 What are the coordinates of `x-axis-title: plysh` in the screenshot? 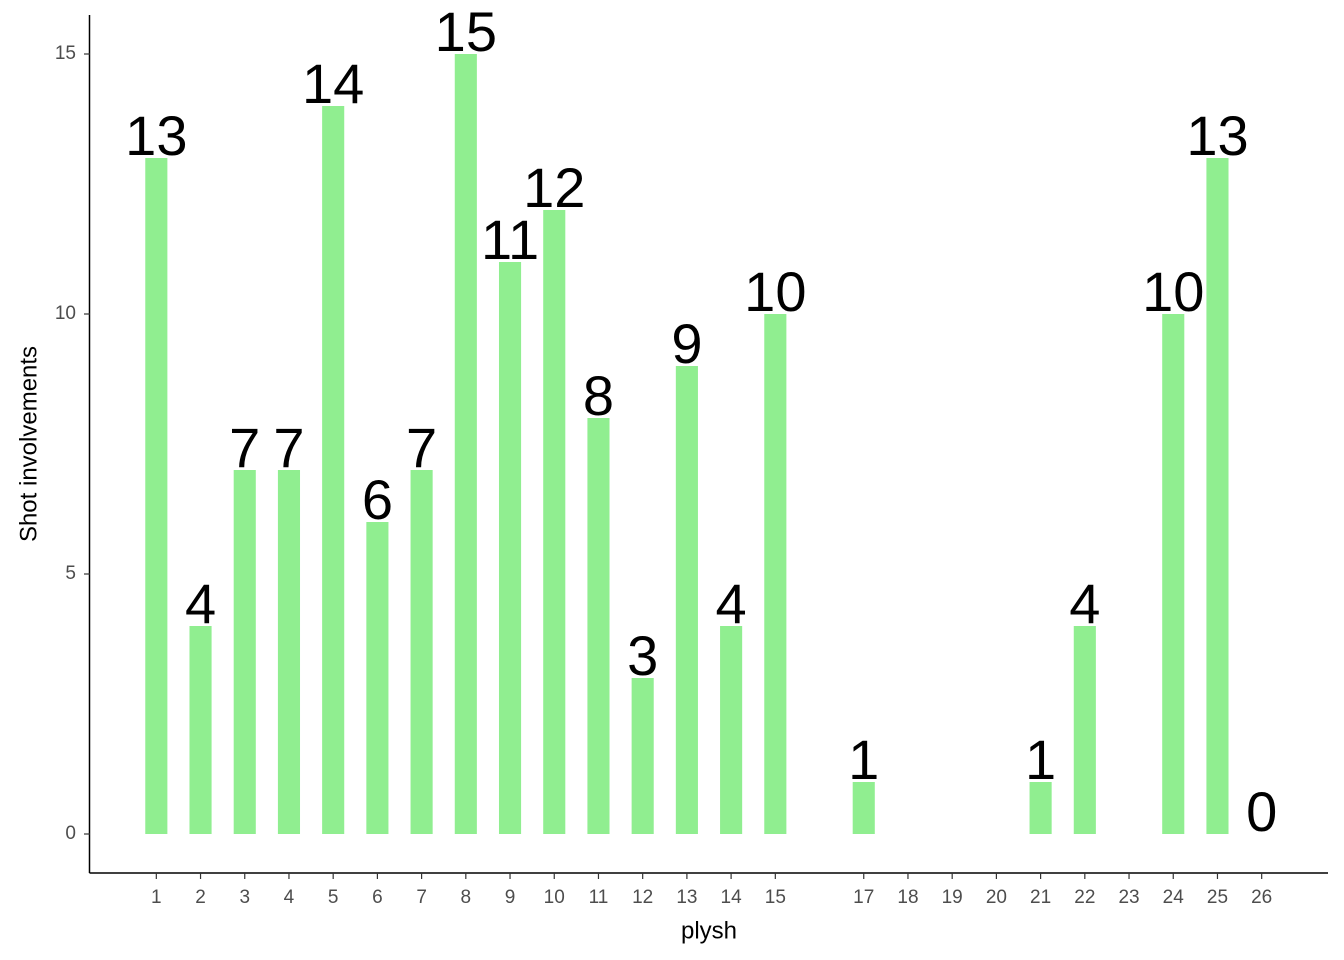 It's located at (709, 930).